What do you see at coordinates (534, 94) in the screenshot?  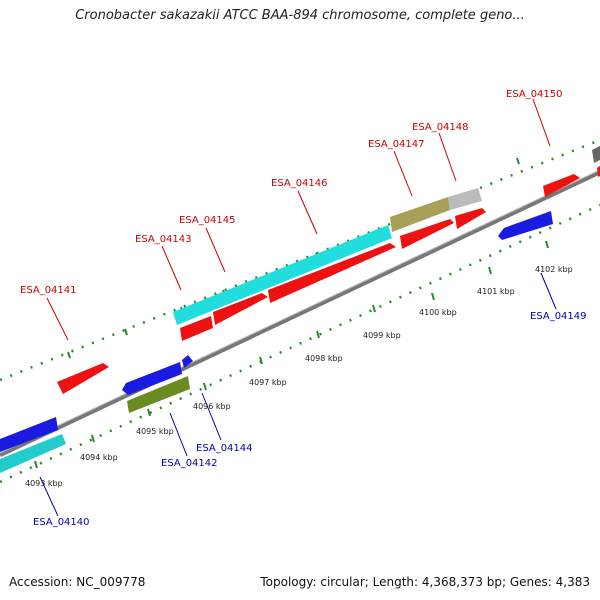 I see `gene-label-esa-04150: ESA_04150` at bounding box center [534, 94].